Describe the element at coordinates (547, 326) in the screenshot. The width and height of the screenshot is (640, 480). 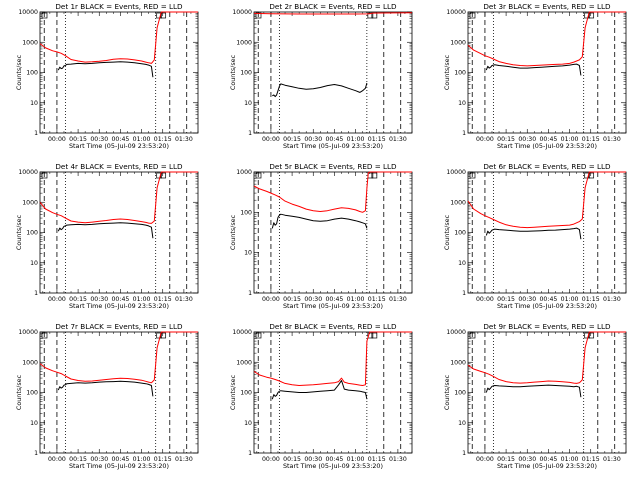
I see `chart-title: Det 9r BLACK = Events, RED = LLD` at that location.